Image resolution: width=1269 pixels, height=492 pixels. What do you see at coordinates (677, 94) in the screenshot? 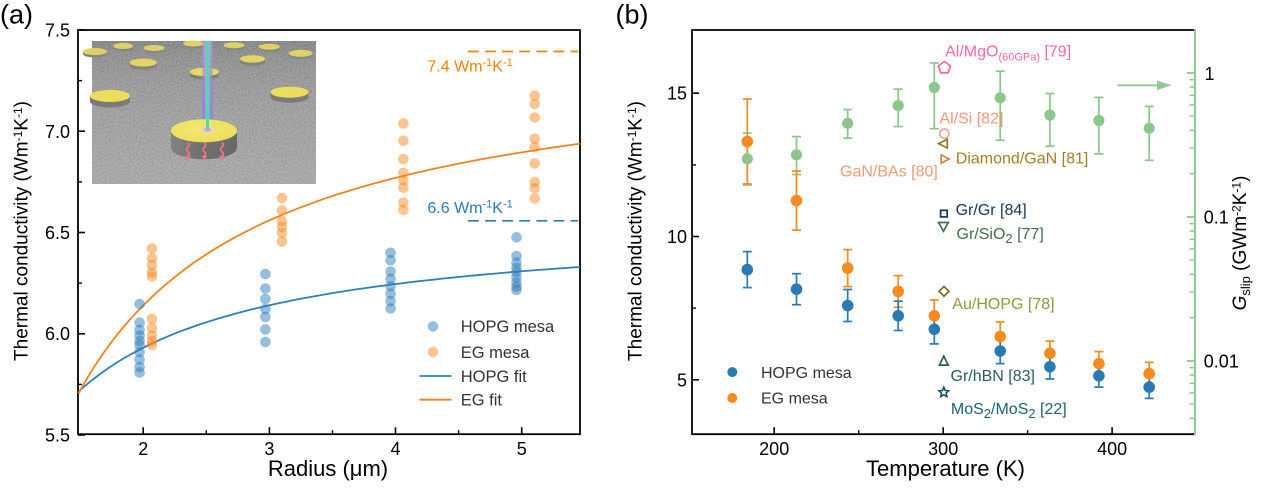
I see `svg-text: 15` at bounding box center [677, 94].